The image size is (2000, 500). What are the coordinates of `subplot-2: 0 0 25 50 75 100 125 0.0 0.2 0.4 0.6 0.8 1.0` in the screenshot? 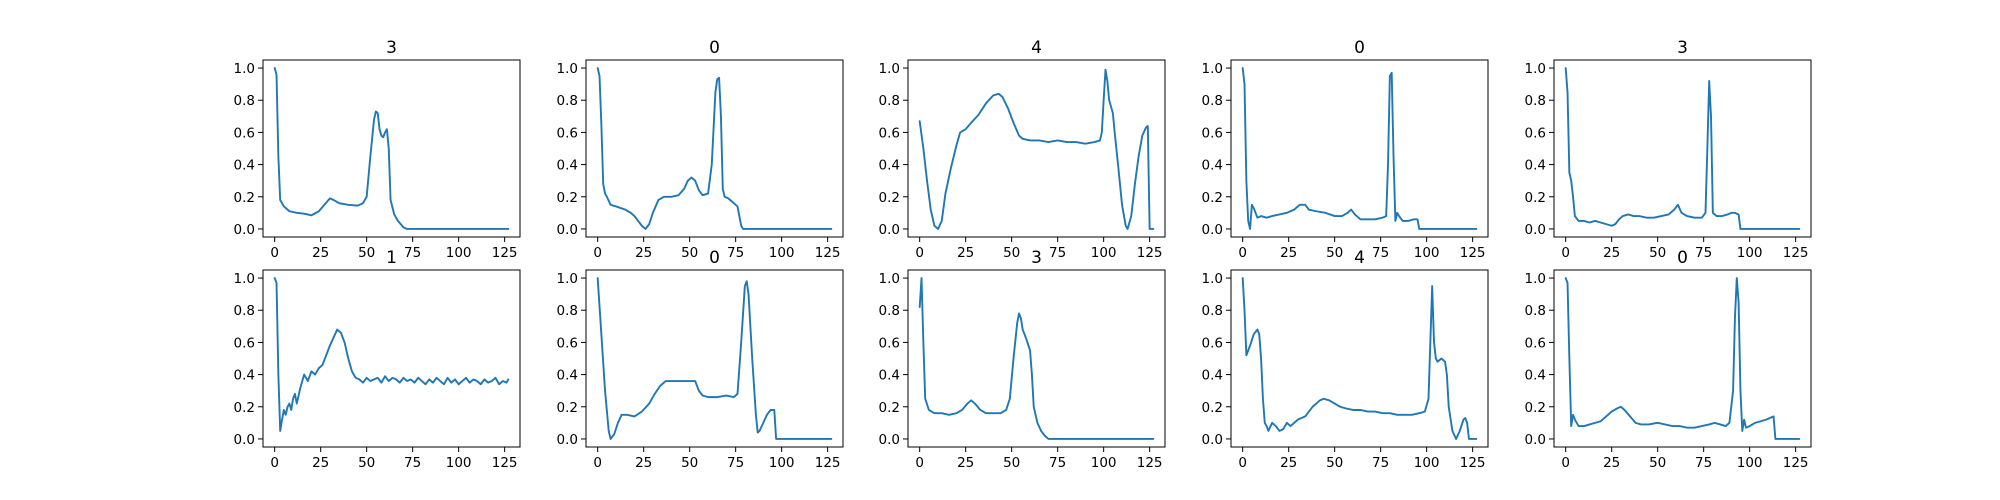 It's located at (700, 149).